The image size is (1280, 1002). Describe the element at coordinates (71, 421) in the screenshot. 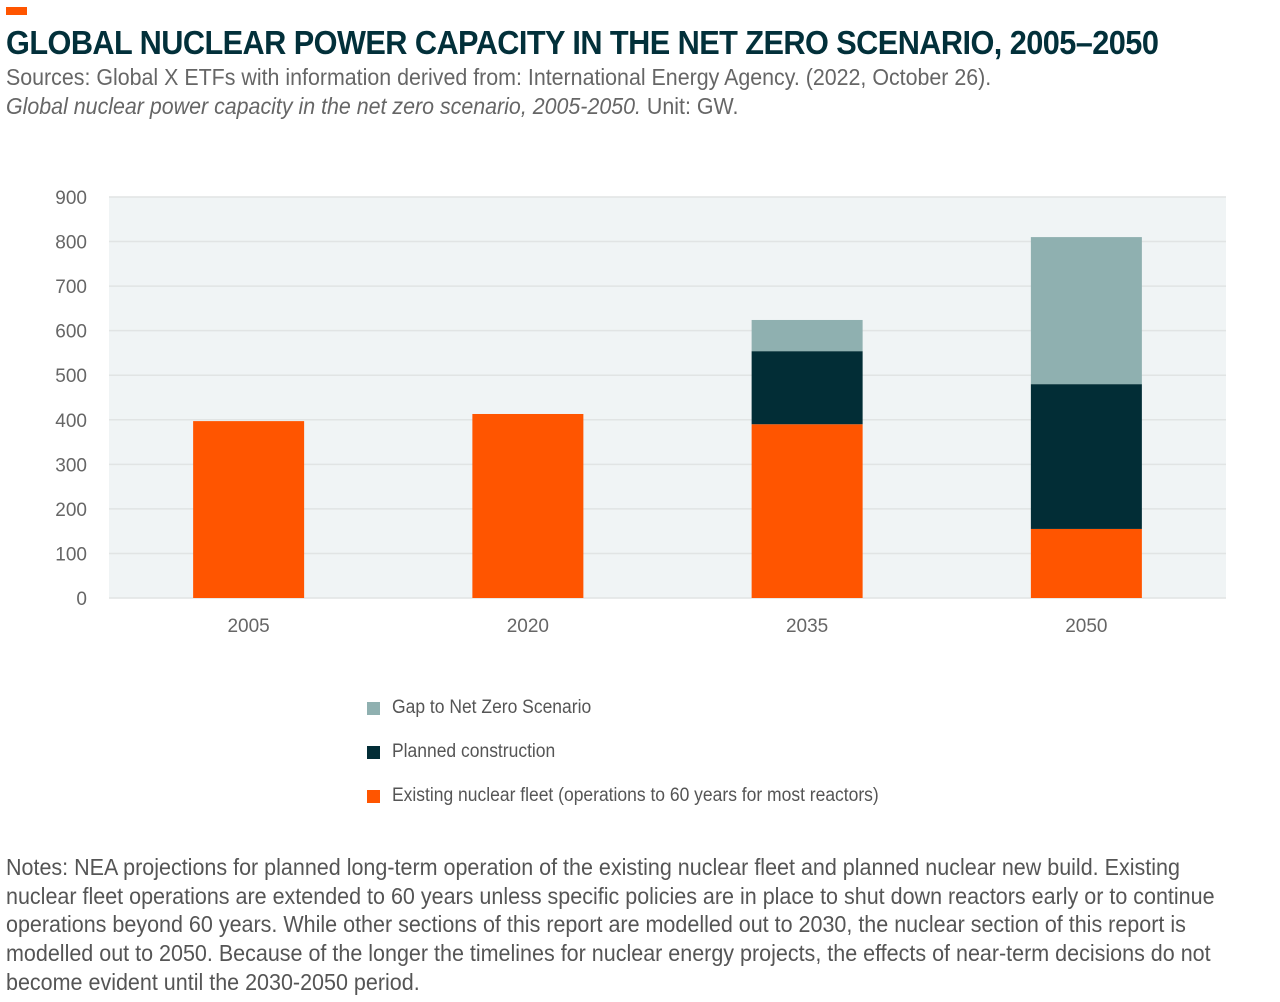

I see `y-tick-label: 400` at that location.